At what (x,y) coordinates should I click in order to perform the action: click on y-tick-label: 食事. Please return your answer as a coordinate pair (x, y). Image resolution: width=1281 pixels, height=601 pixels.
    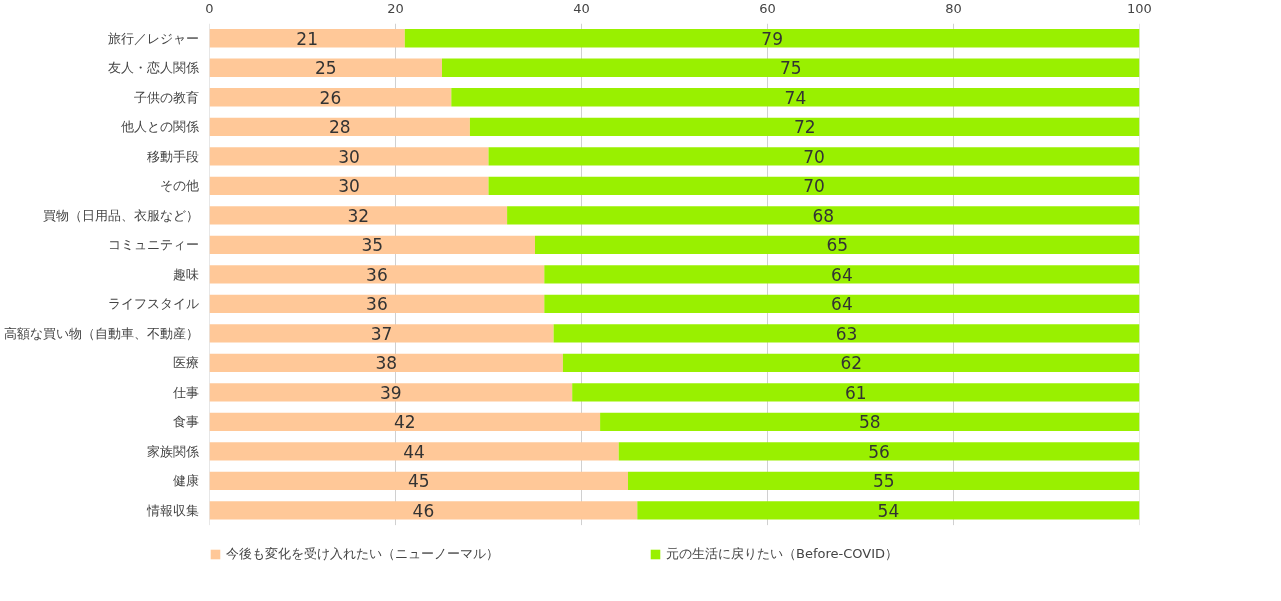
    Looking at the image, I should click on (185, 422).